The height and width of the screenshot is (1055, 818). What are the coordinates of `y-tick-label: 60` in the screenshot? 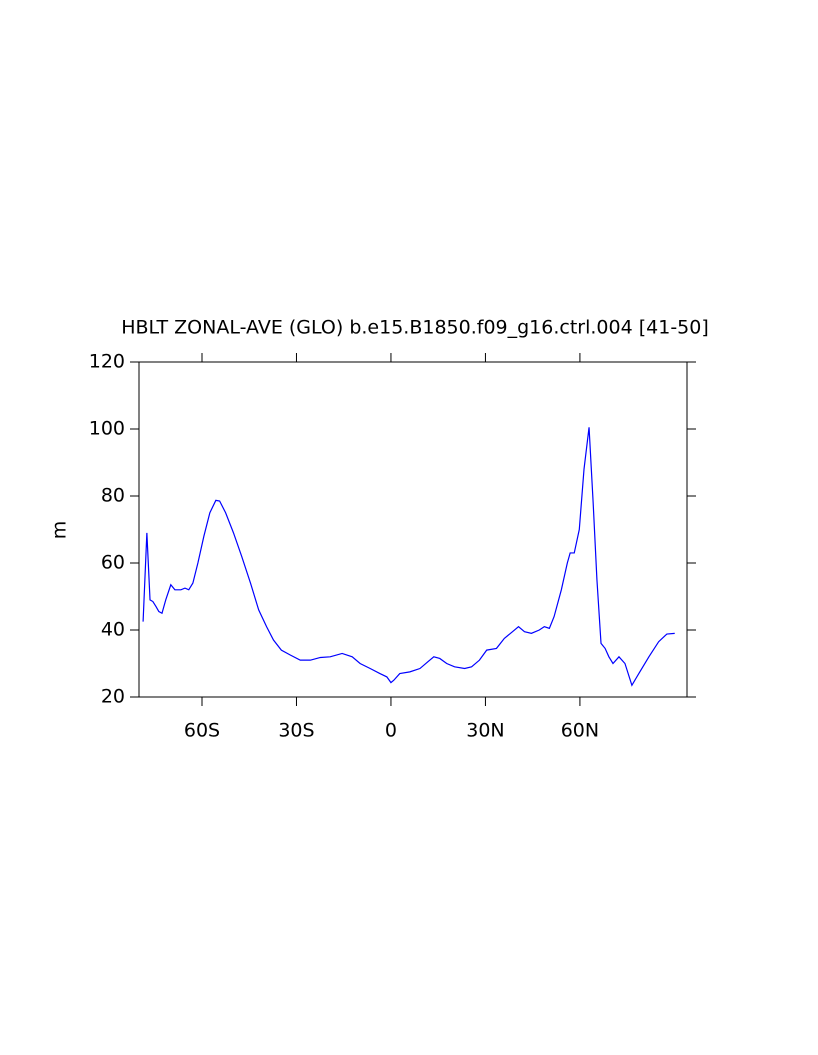 It's located at (113, 563).